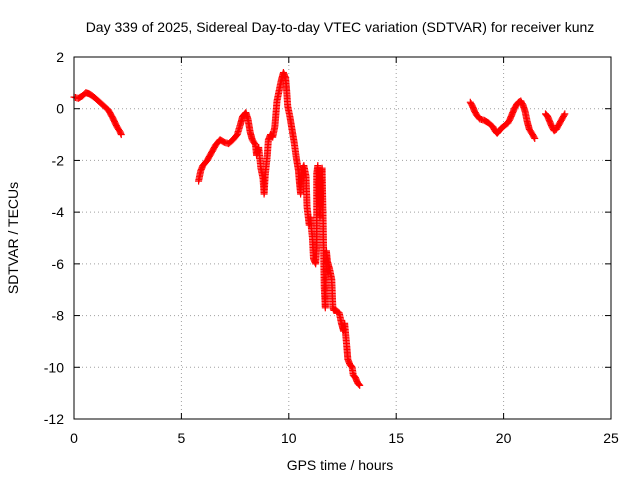  What do you see at coordinates (396, 438) in the screenshot?
I see `x-tick-label: 15` at bounding box center [396, 438].